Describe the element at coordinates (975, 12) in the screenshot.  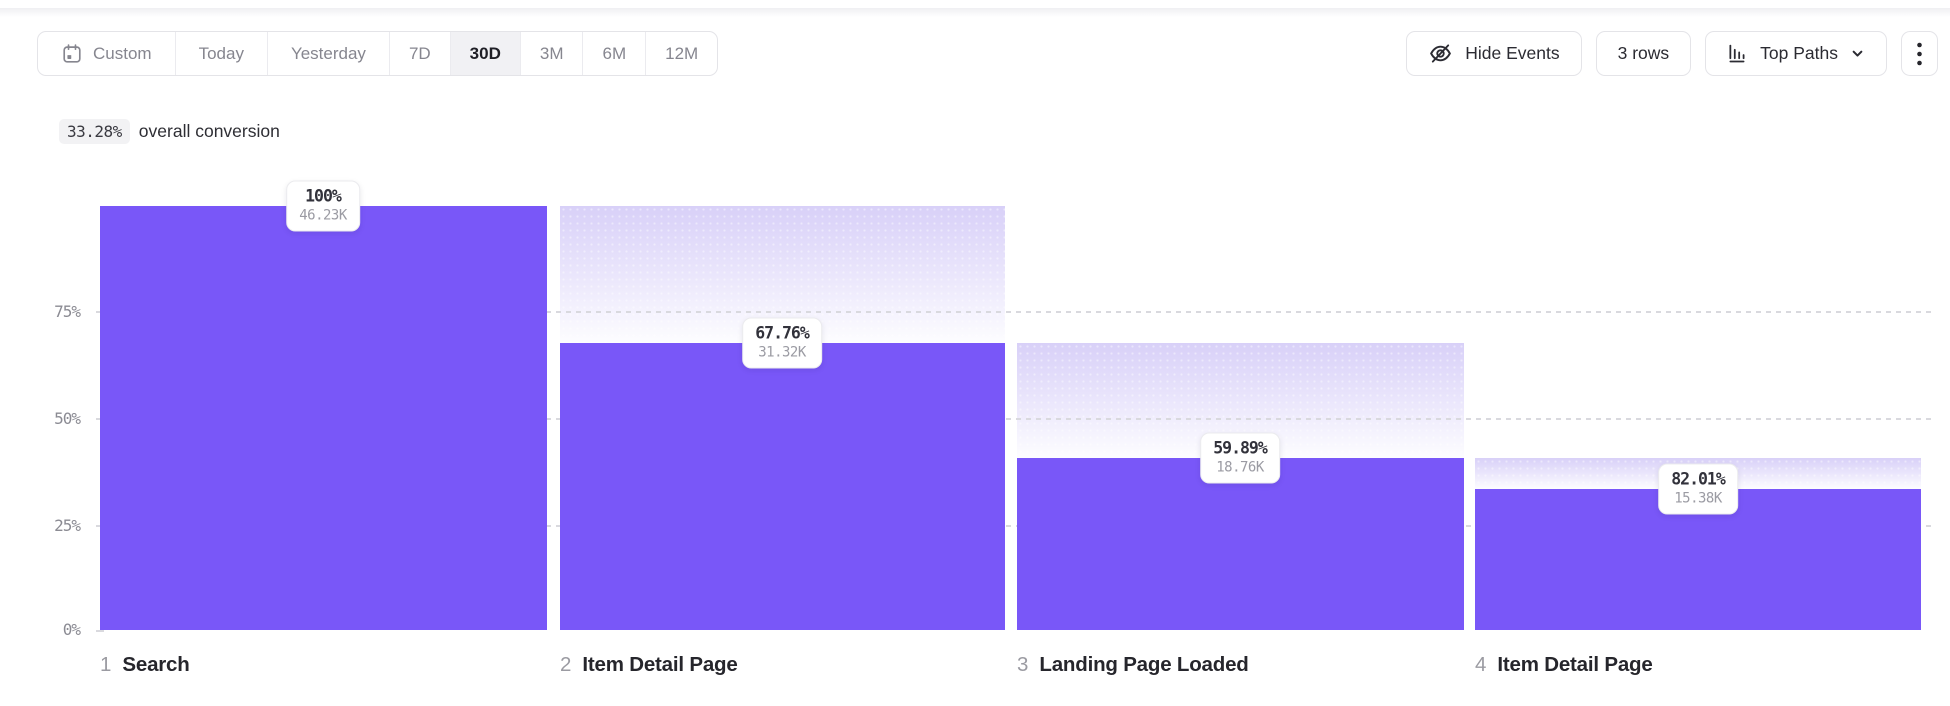
I see `header-shadow-divider` at that location.